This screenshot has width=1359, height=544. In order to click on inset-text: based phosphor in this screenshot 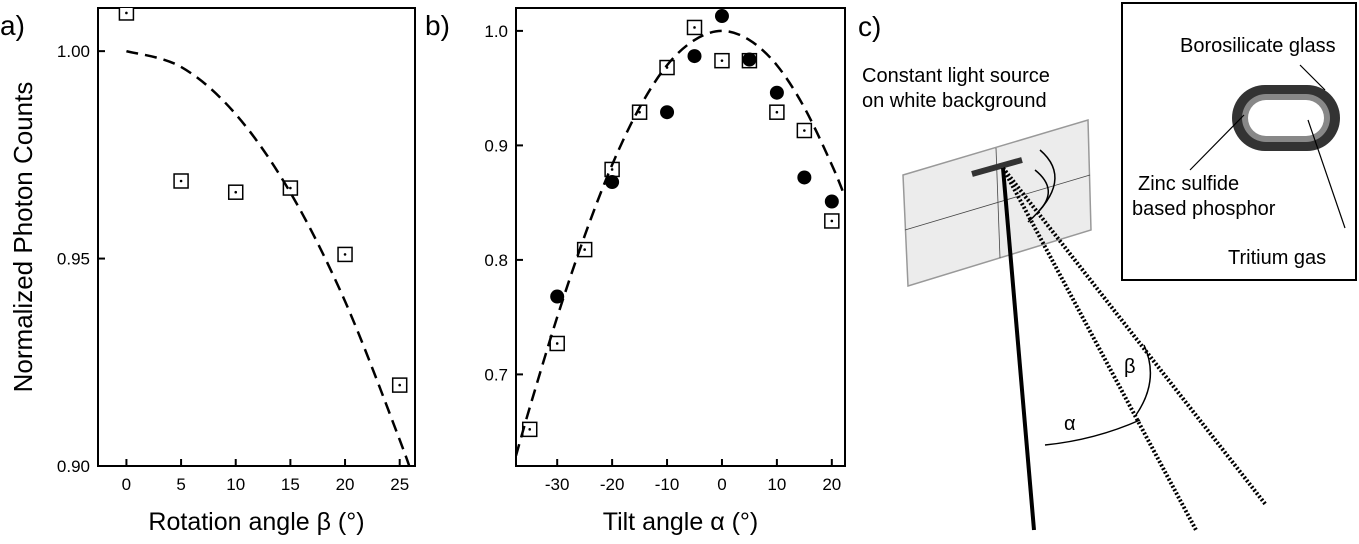, I will do `click(1204, 209)`.